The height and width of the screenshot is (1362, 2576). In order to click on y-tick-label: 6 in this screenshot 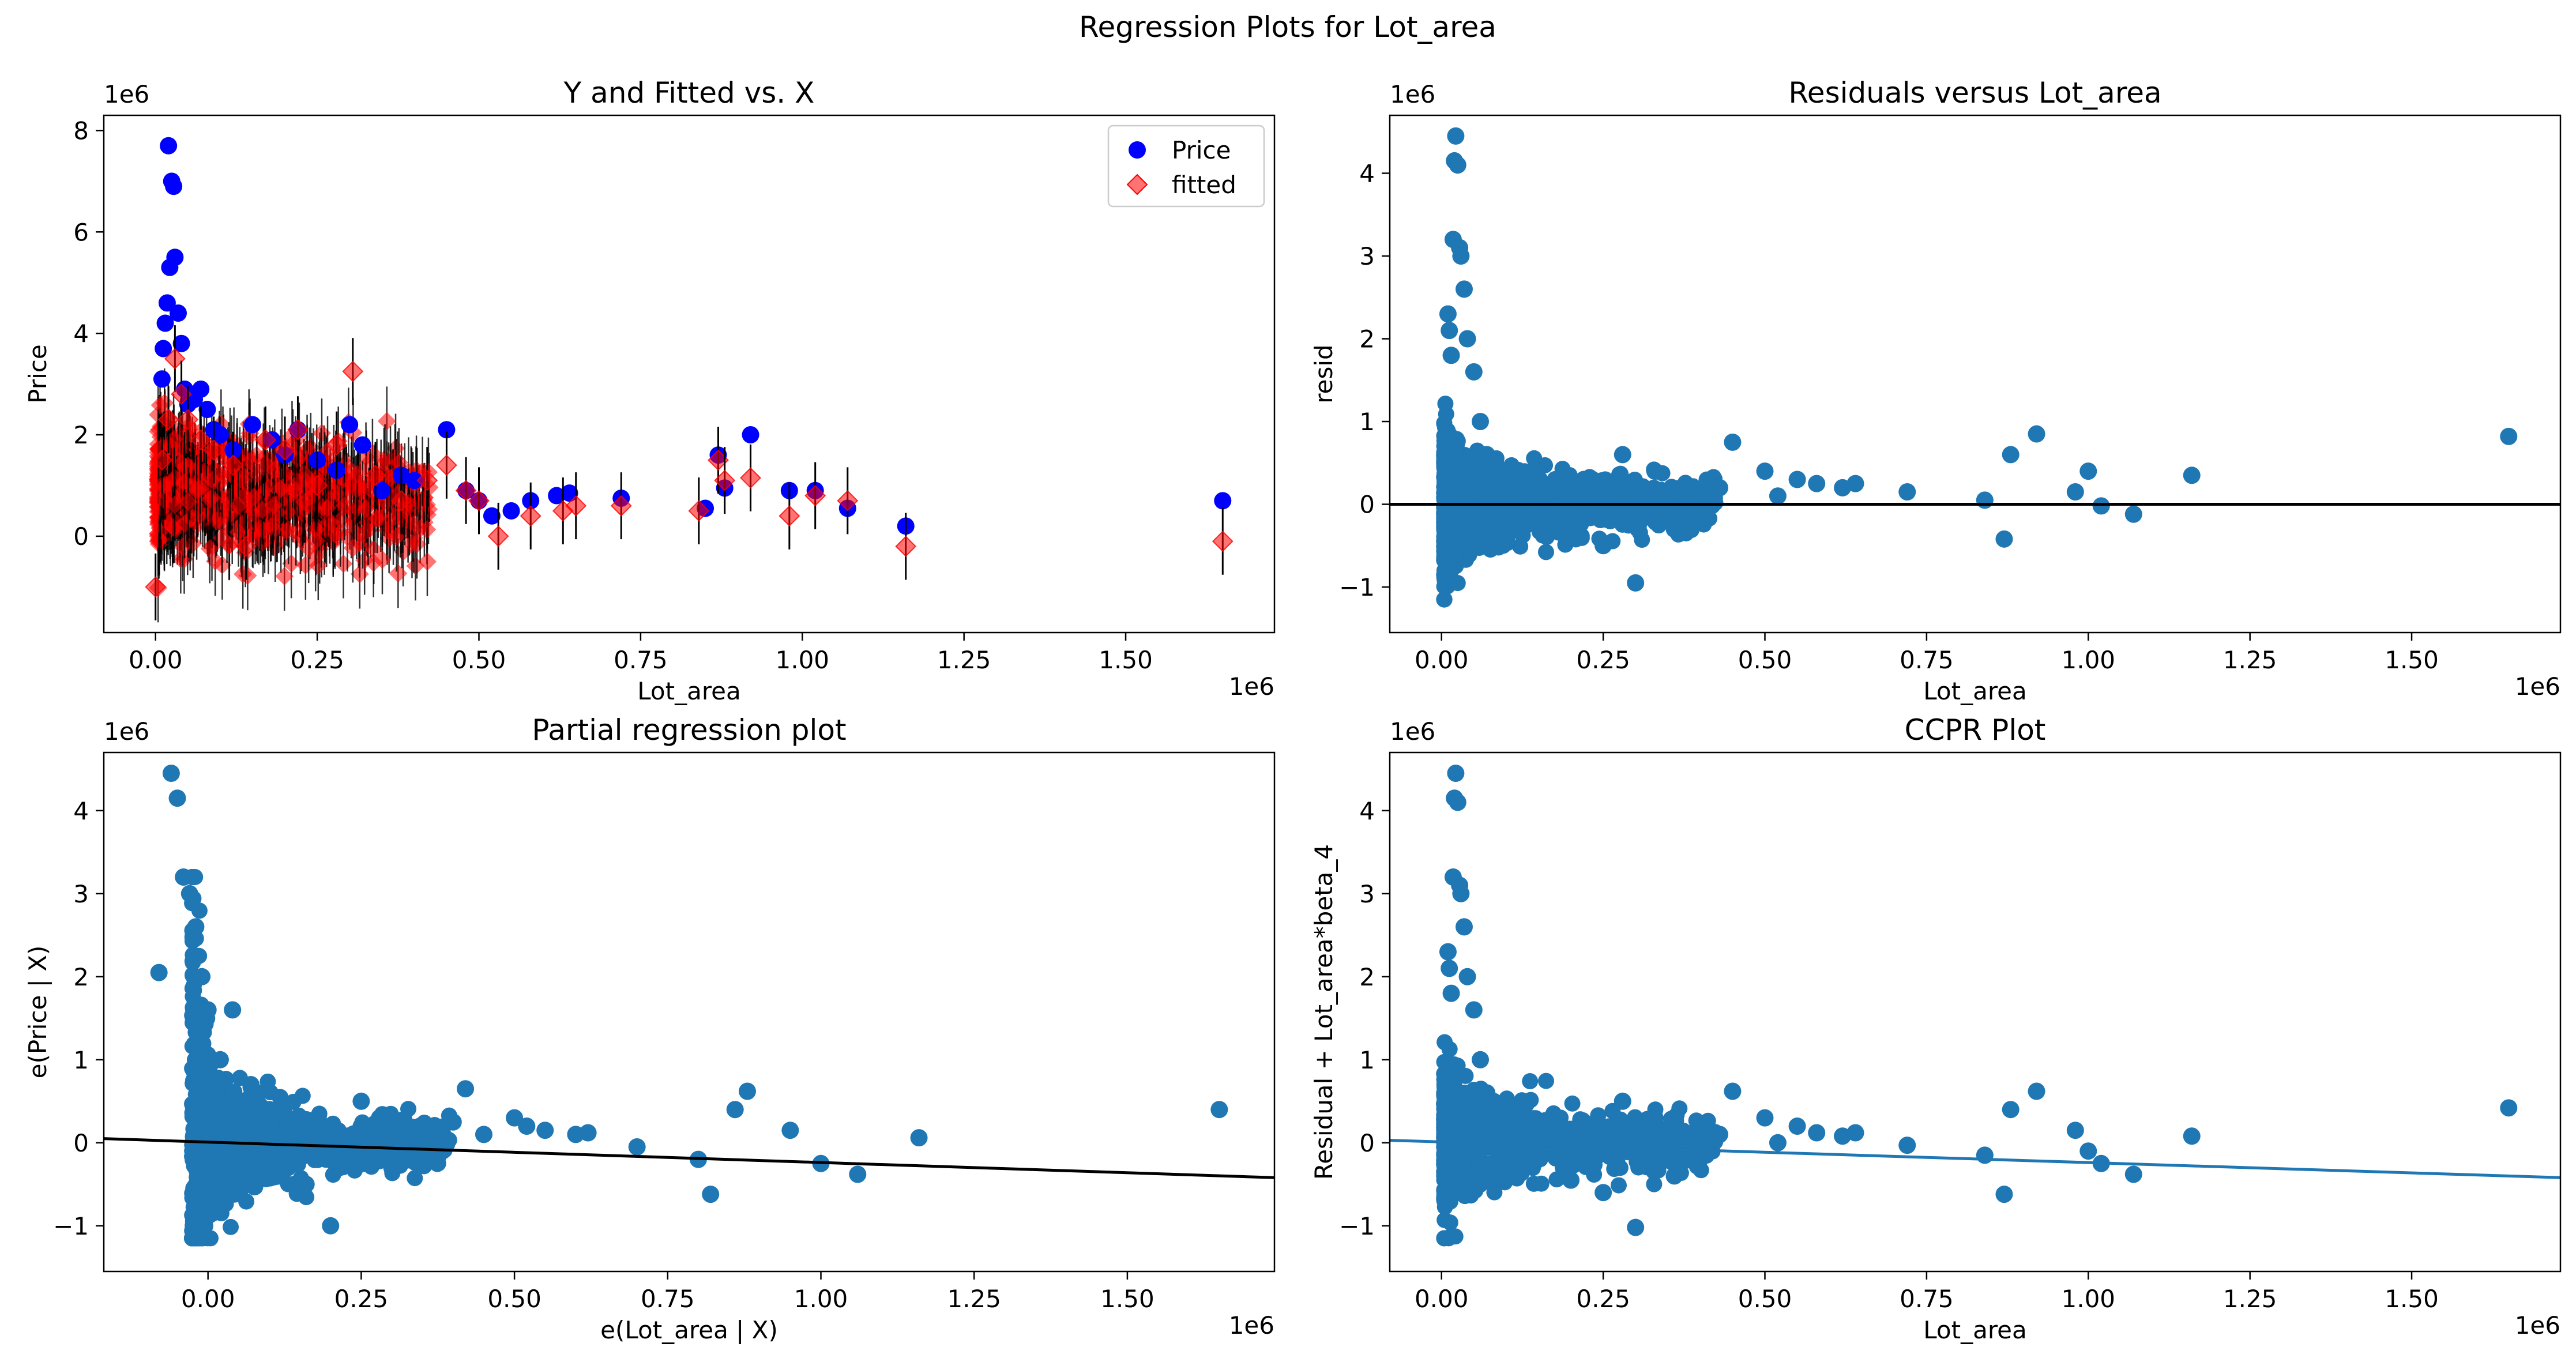, I will do `click(81, 232)`.